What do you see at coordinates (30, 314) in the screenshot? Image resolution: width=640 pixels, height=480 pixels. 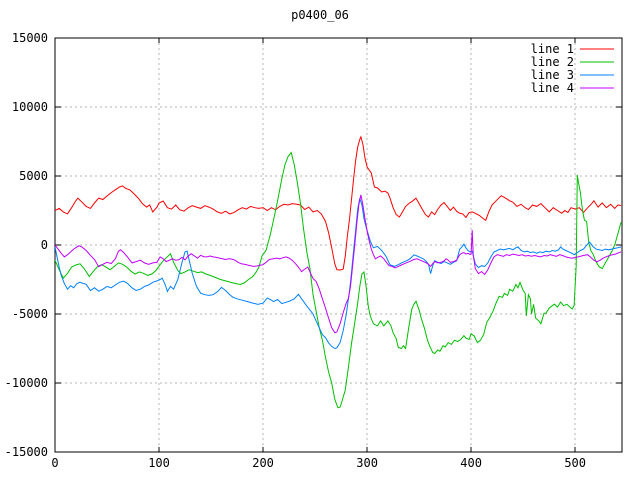 I see `y-tick-label: -5000` at bounding box center [30, 314].